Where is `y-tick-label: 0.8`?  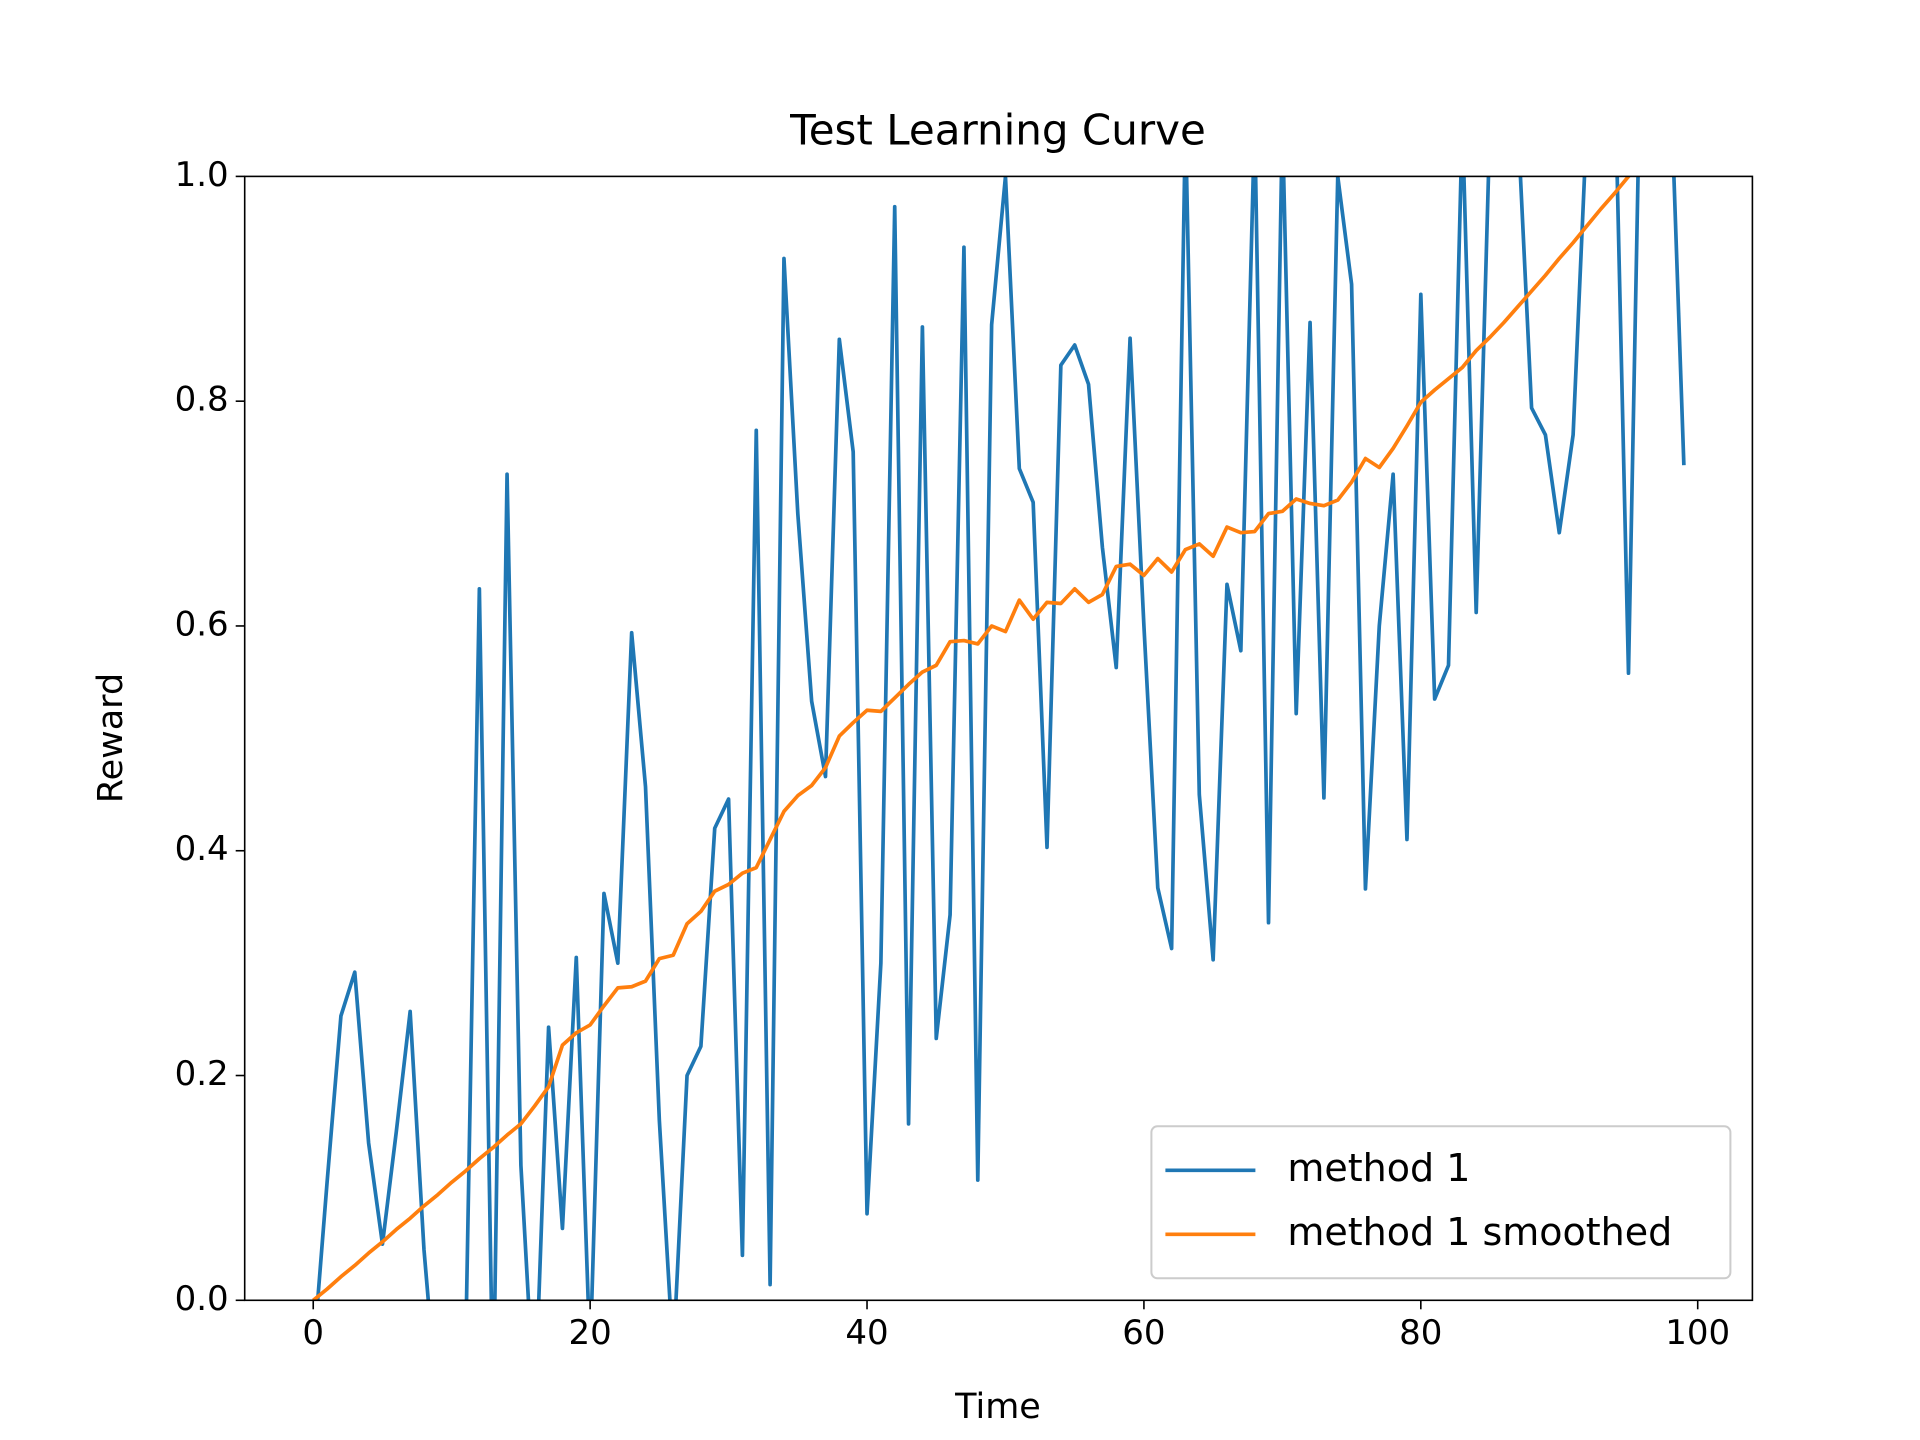
y-tick-label: 0.8 is located at coordinates (202, 400).